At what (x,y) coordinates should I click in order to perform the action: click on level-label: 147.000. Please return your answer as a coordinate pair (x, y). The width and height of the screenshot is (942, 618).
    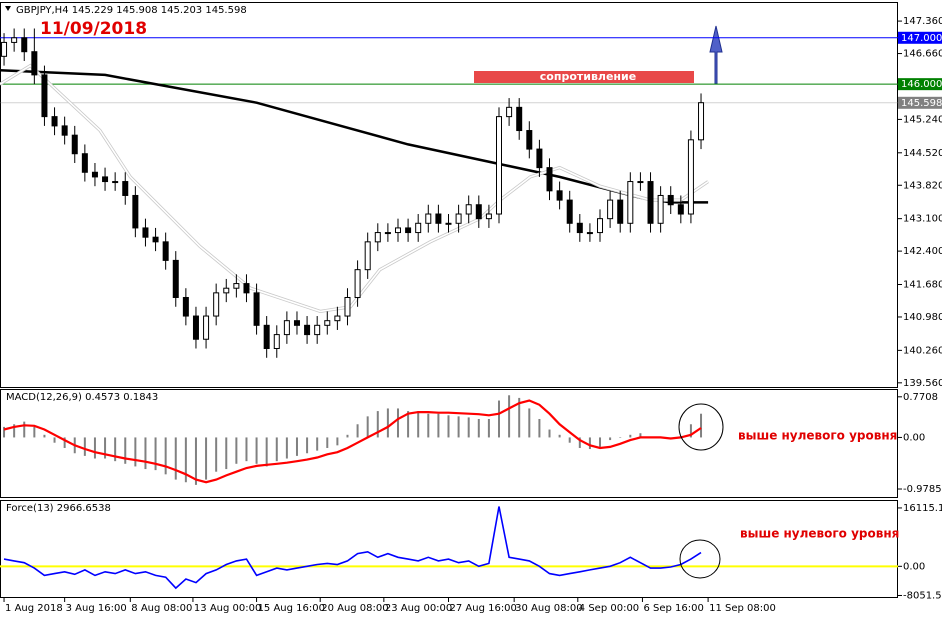
    Looking at the image, I should click on (921, 38).